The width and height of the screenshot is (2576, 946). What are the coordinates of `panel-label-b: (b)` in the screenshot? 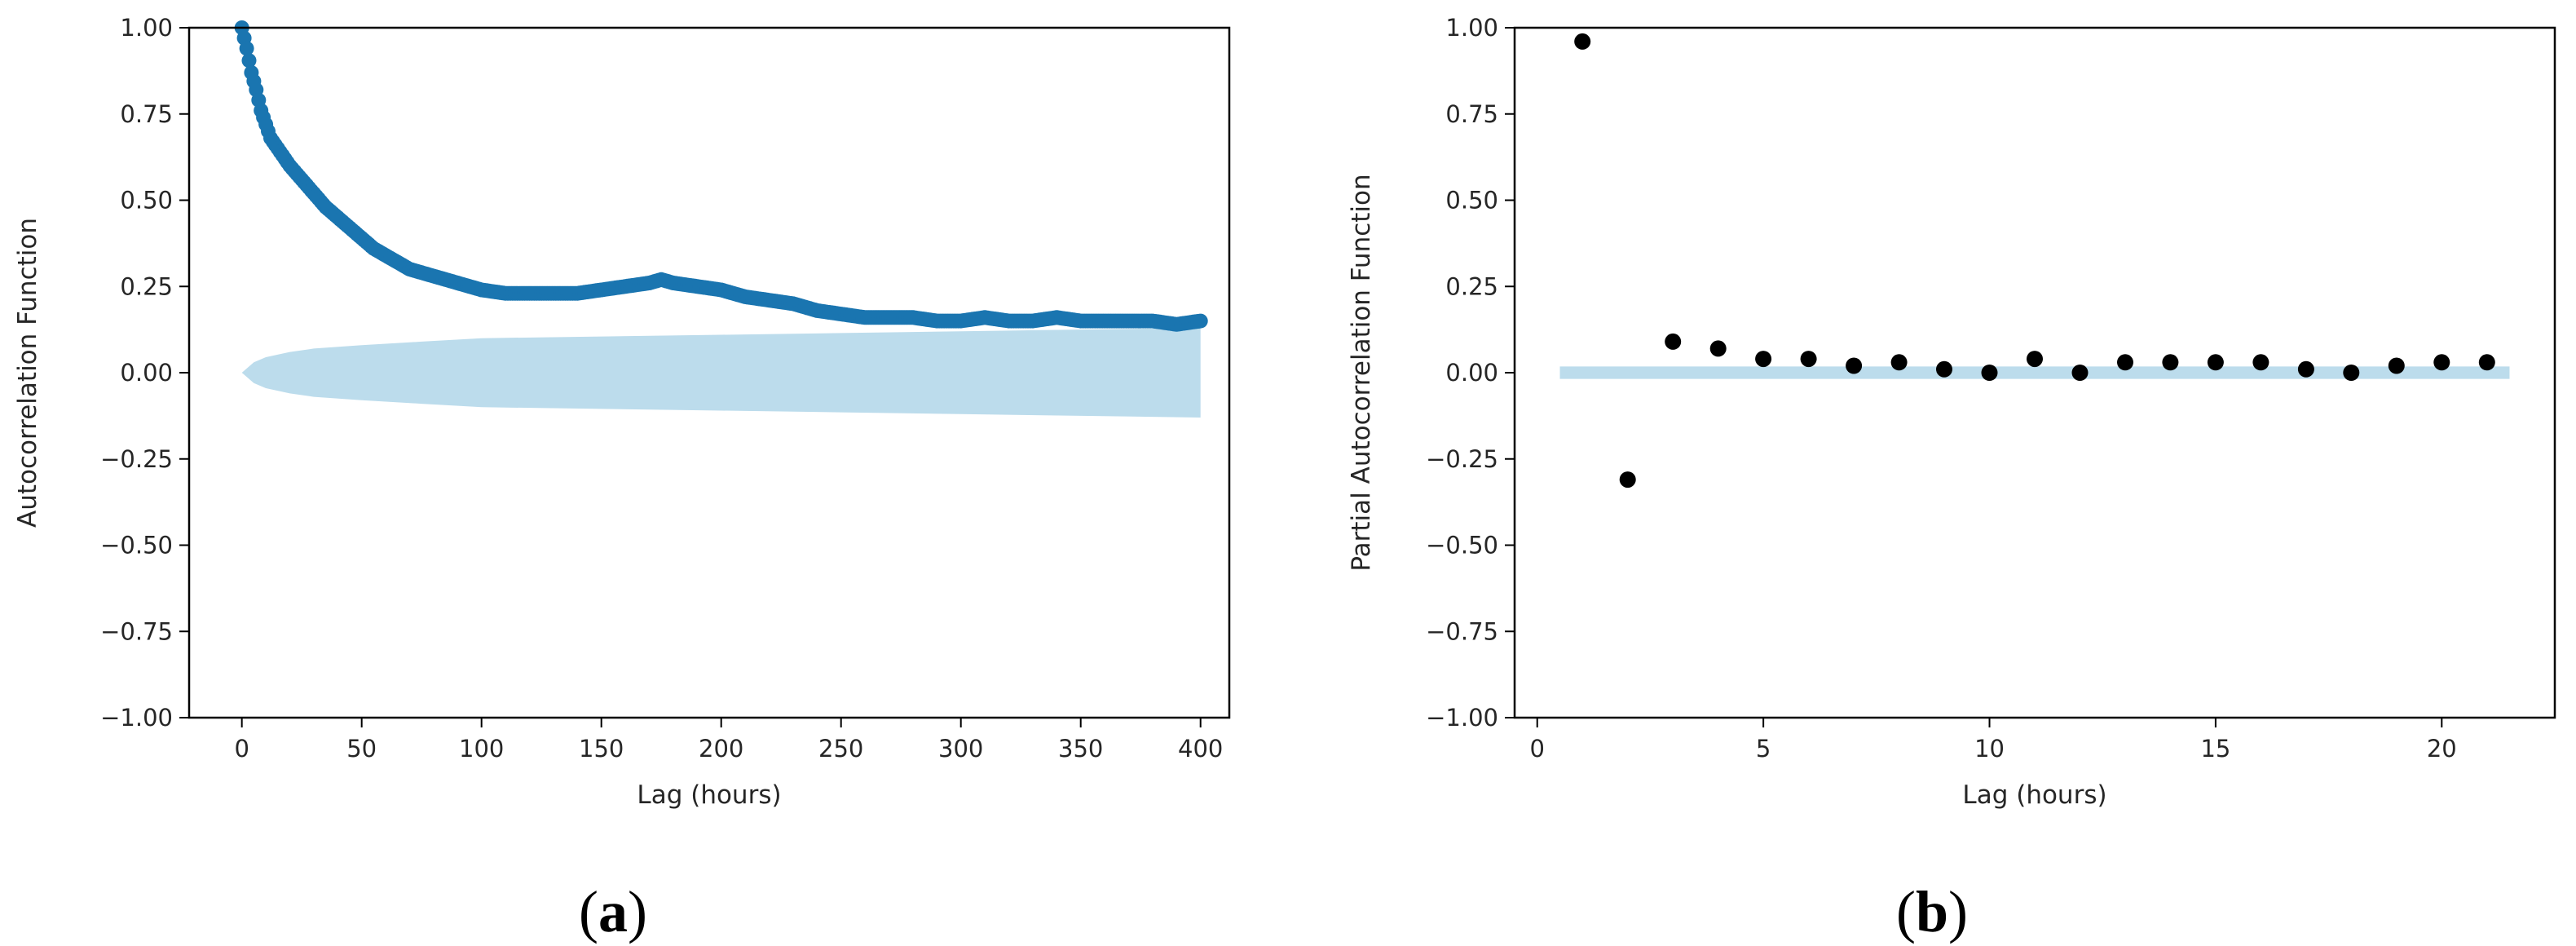 It's located at (1932, 911).